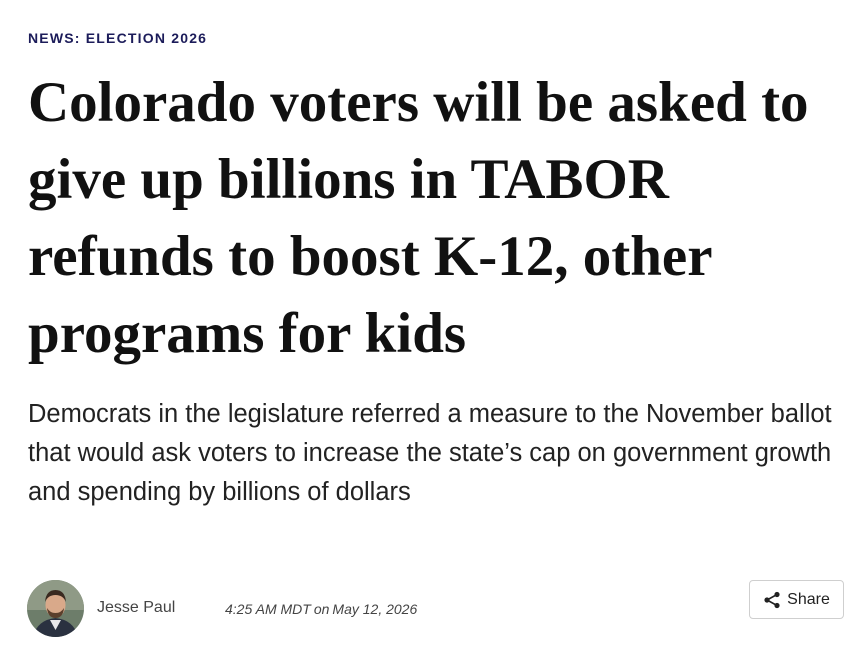  I want to click on share-button: Share, so click(796, 599).